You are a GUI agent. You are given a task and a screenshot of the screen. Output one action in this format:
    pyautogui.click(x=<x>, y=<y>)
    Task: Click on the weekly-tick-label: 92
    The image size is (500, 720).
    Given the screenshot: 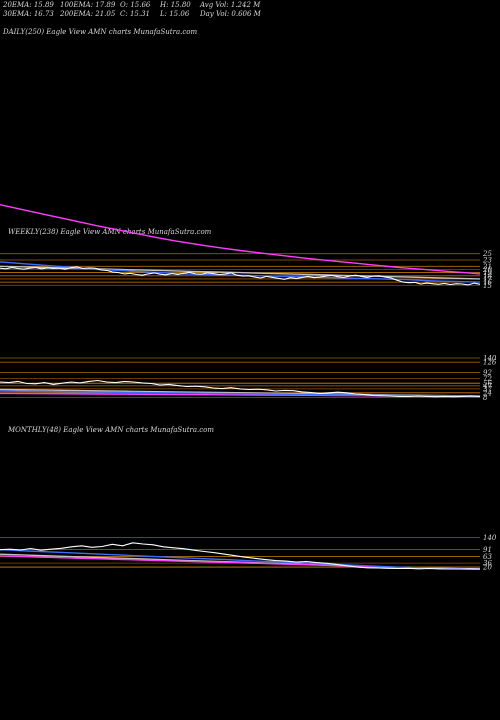 What is the action you would take?
    pyautogui.click(x=487, y=373)
    